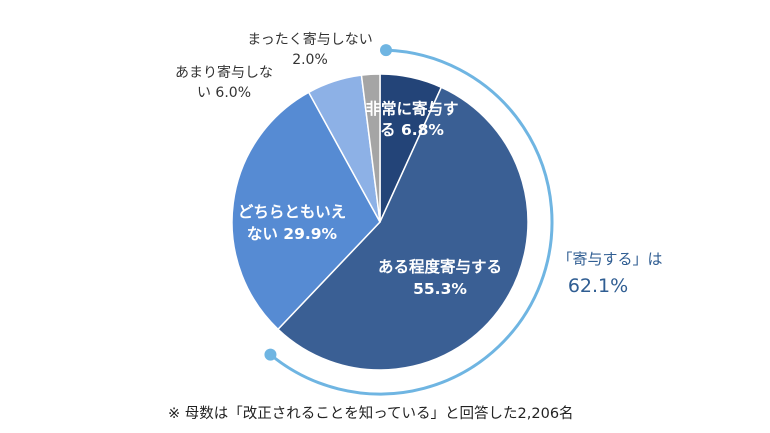 This screenshot has height=433, width=770. I want to click on callout-arc-start-dot, so click(386, 50).